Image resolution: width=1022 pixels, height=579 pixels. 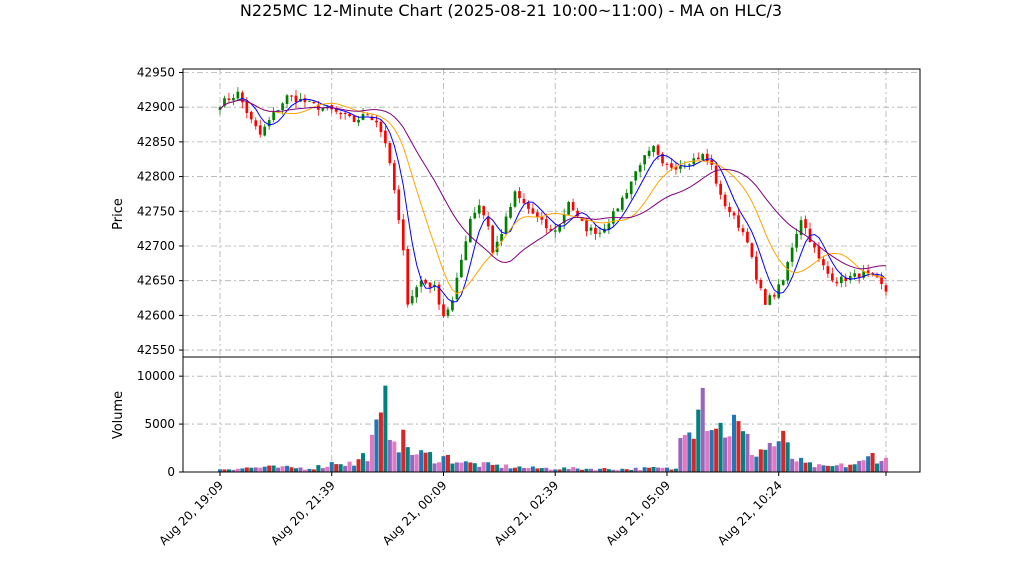 I want to click on x-tick-label: Aug 20, 19:09, so click(x=191, y=513).